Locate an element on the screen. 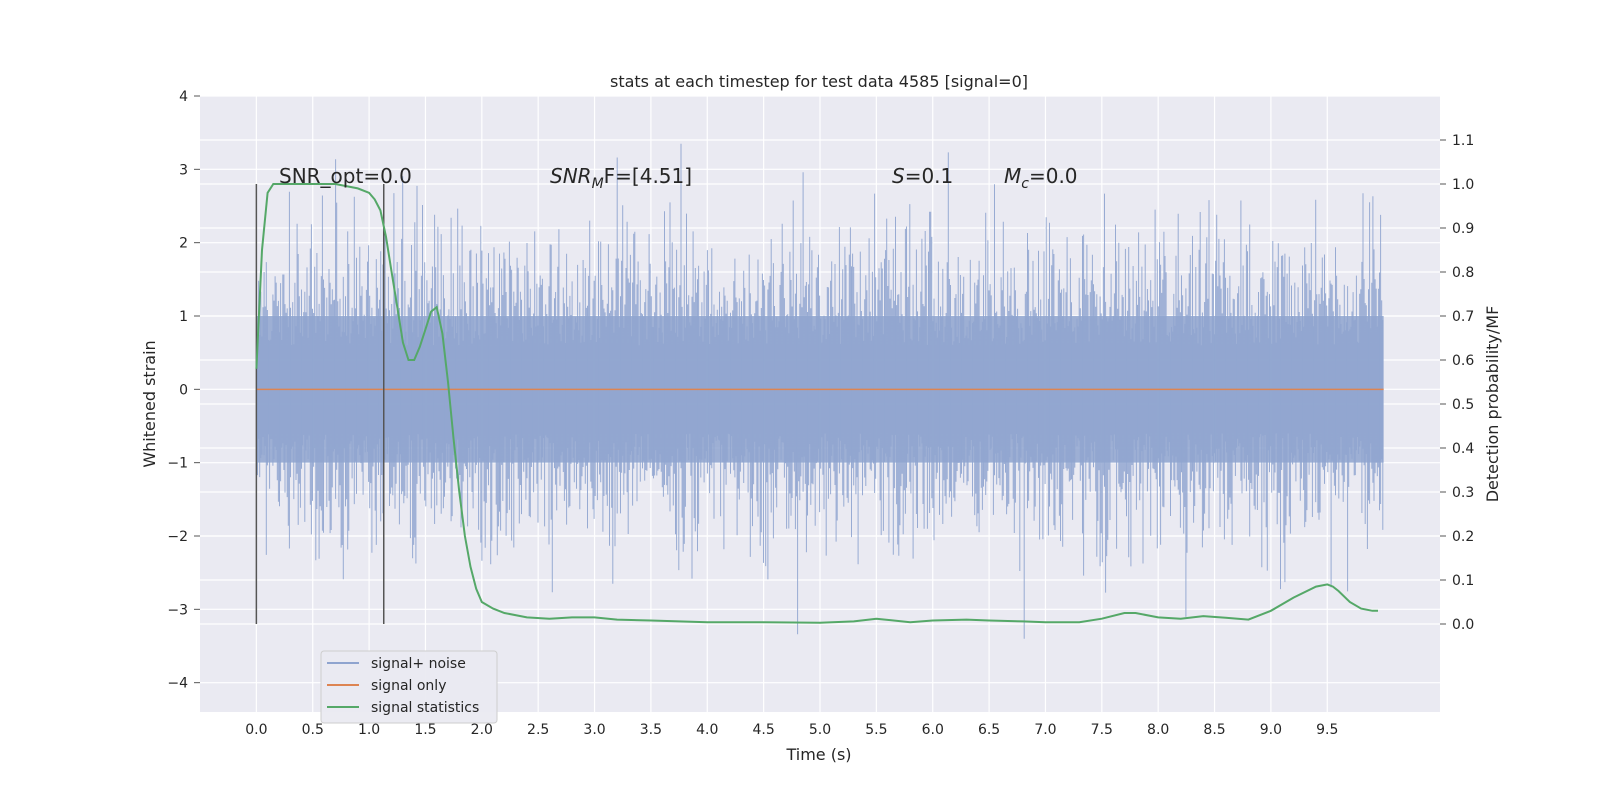 Image resolution: width=1600 pixels, height=800 pixels. vertical-markers is located at coordinates (320, 404).